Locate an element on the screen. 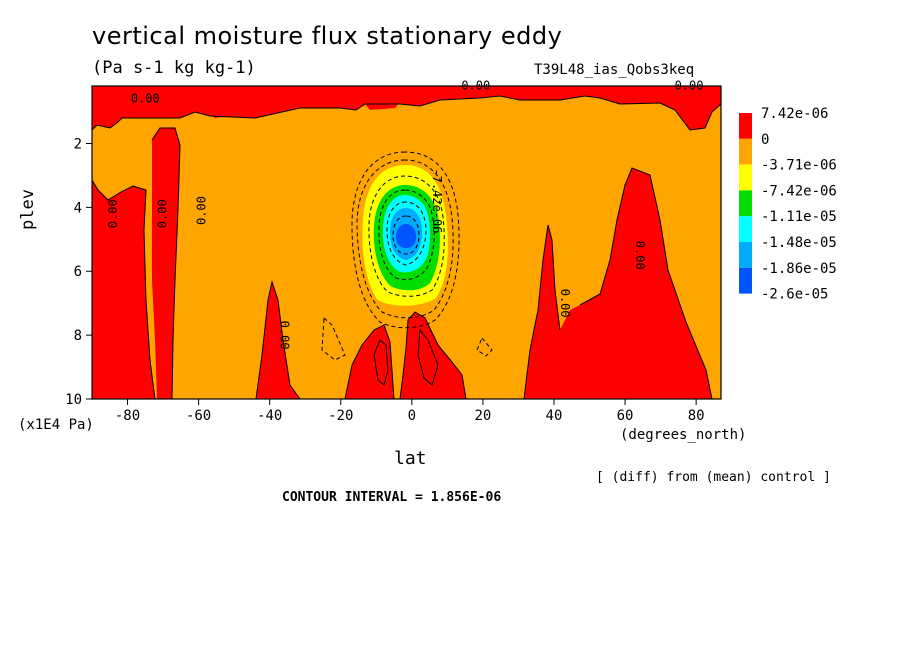  x-tick-label: -80 is located at coordinates (127, 416).